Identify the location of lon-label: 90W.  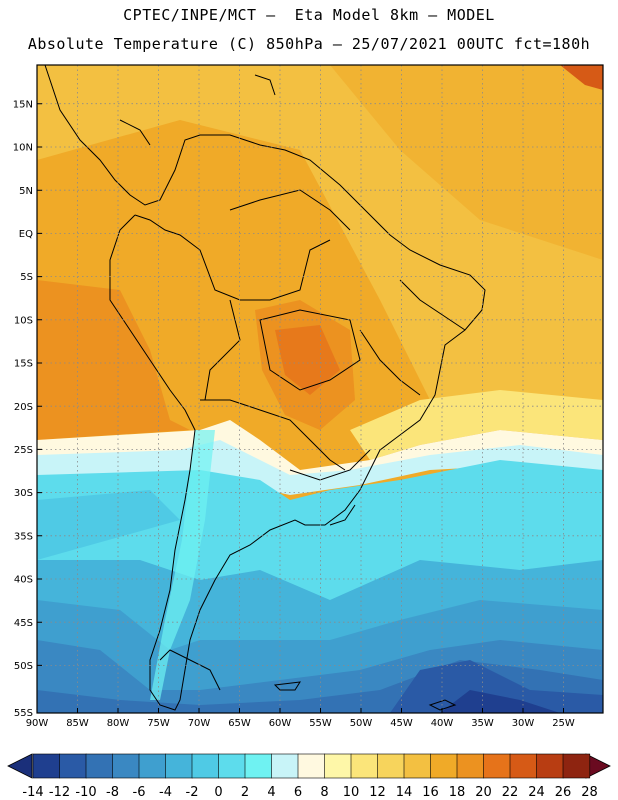
(37, 723).